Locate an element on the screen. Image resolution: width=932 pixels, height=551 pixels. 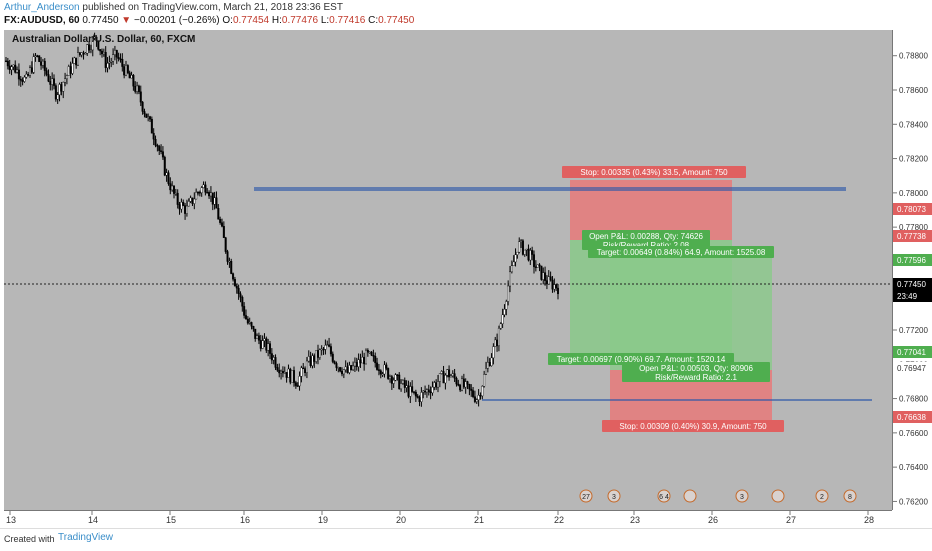
author-link: Arthur_Anderson is located at coordinates (42, 7).